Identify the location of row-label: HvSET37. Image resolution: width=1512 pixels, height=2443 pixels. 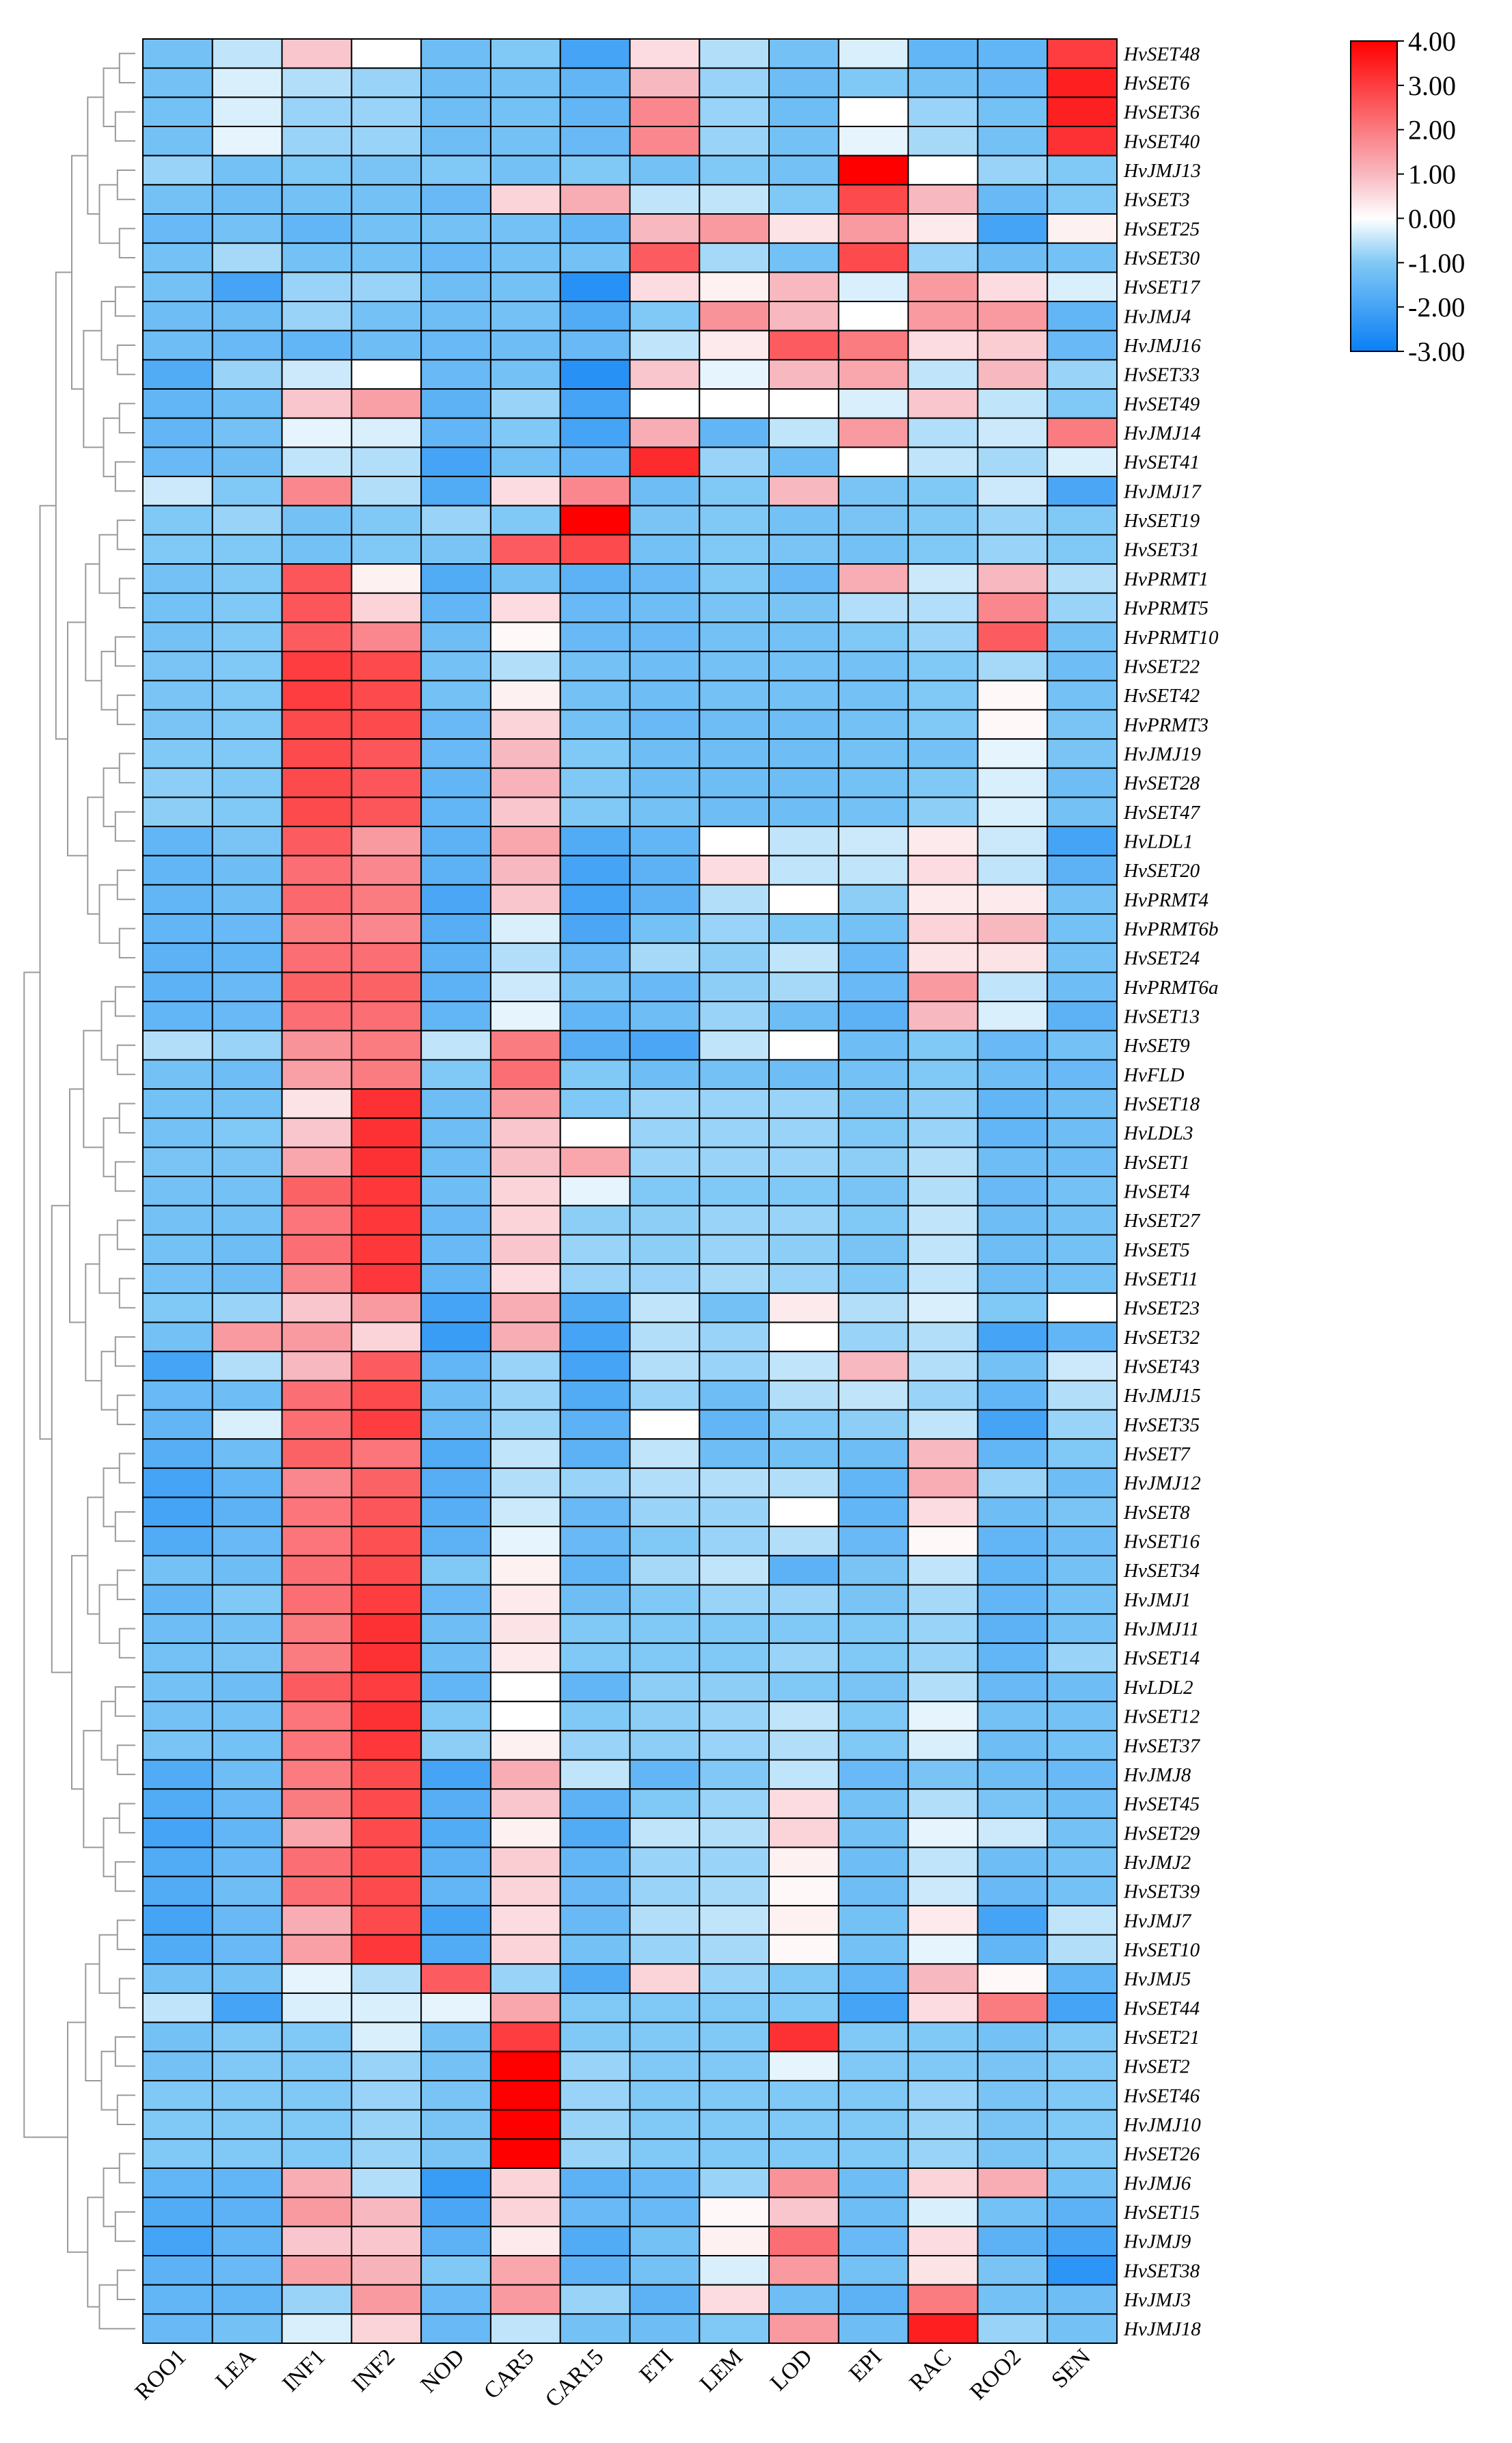
(1162, 1746).